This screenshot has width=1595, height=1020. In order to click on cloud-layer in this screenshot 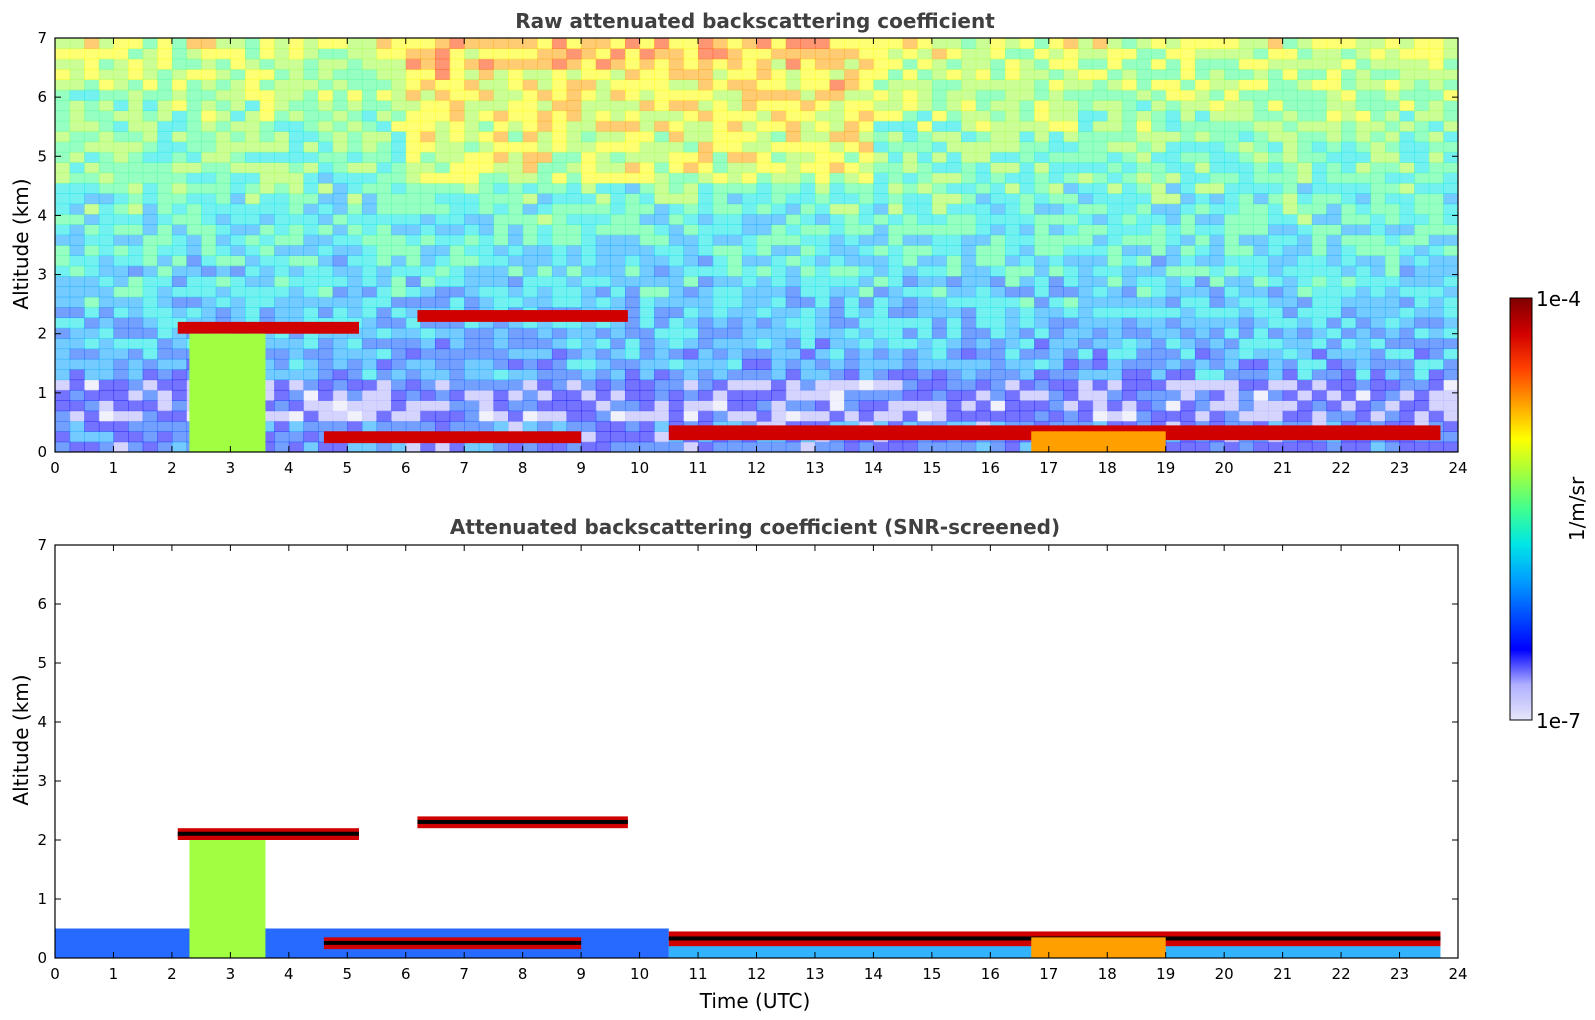, I will do `click(1098, 441)`.